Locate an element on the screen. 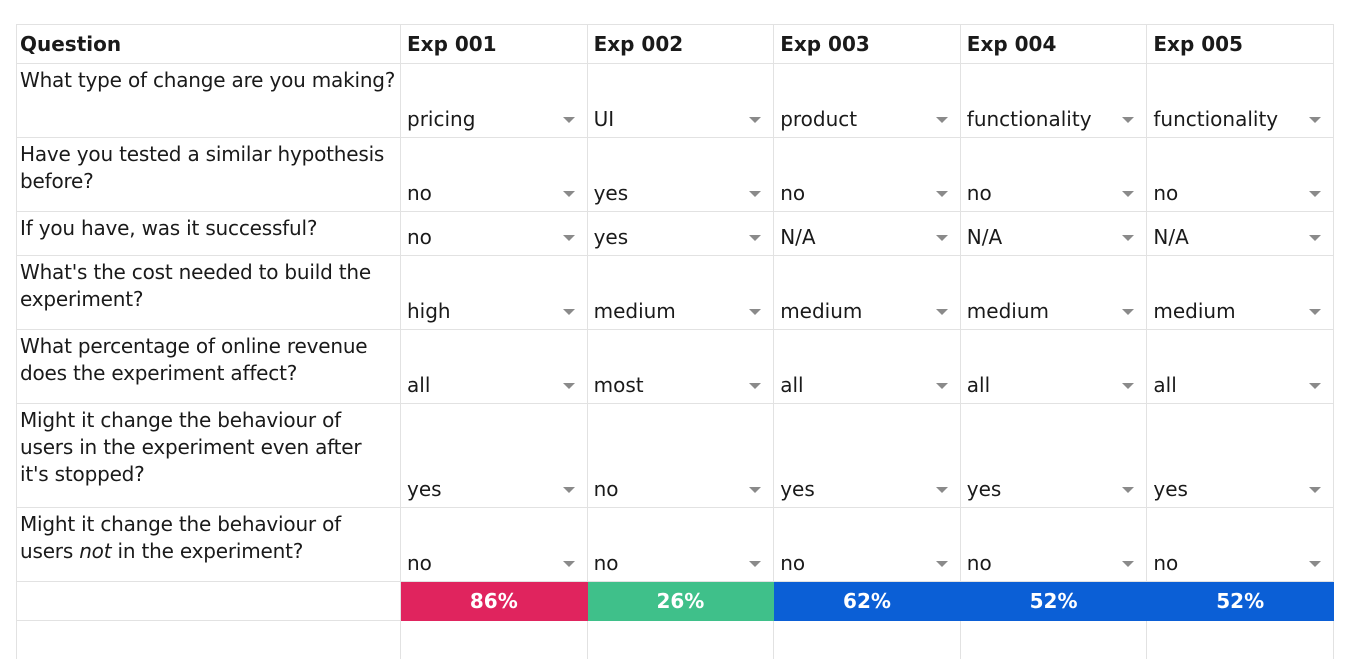 The width and height of the screenshot is (1348, 659). dropdown-value: N/A is located at coordinates (984, 237).